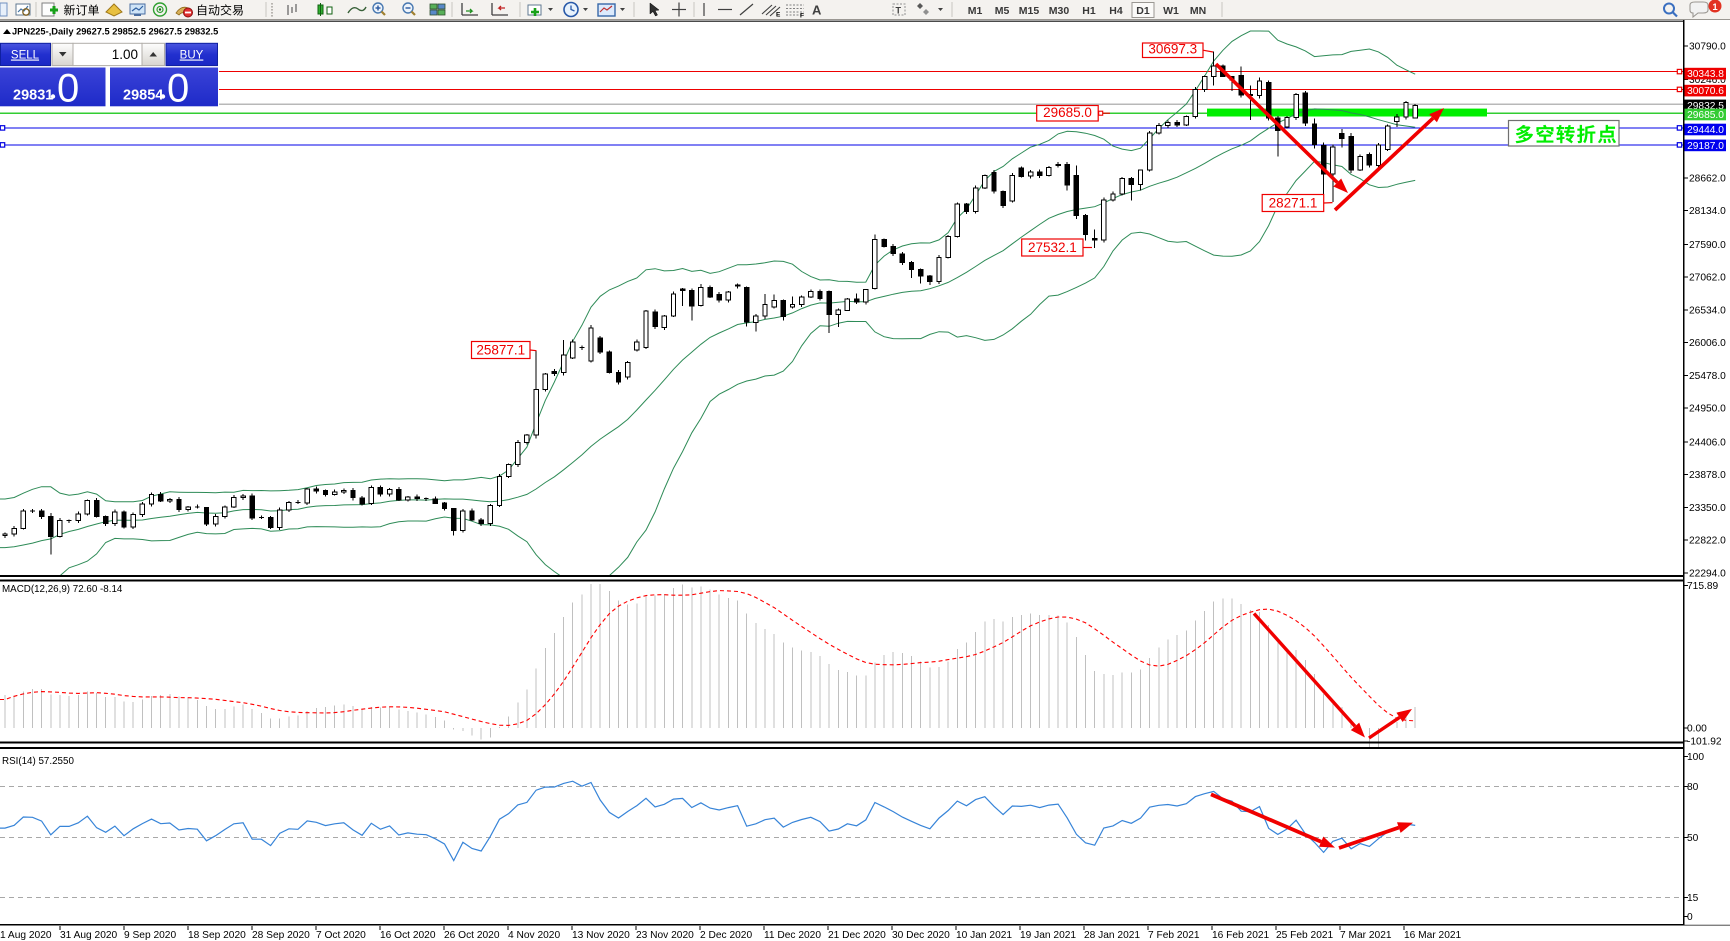 The height and width of the screenshot is (941, 1730). I want to click on svg-text: 11 Dec 2020, so click(792, 935).